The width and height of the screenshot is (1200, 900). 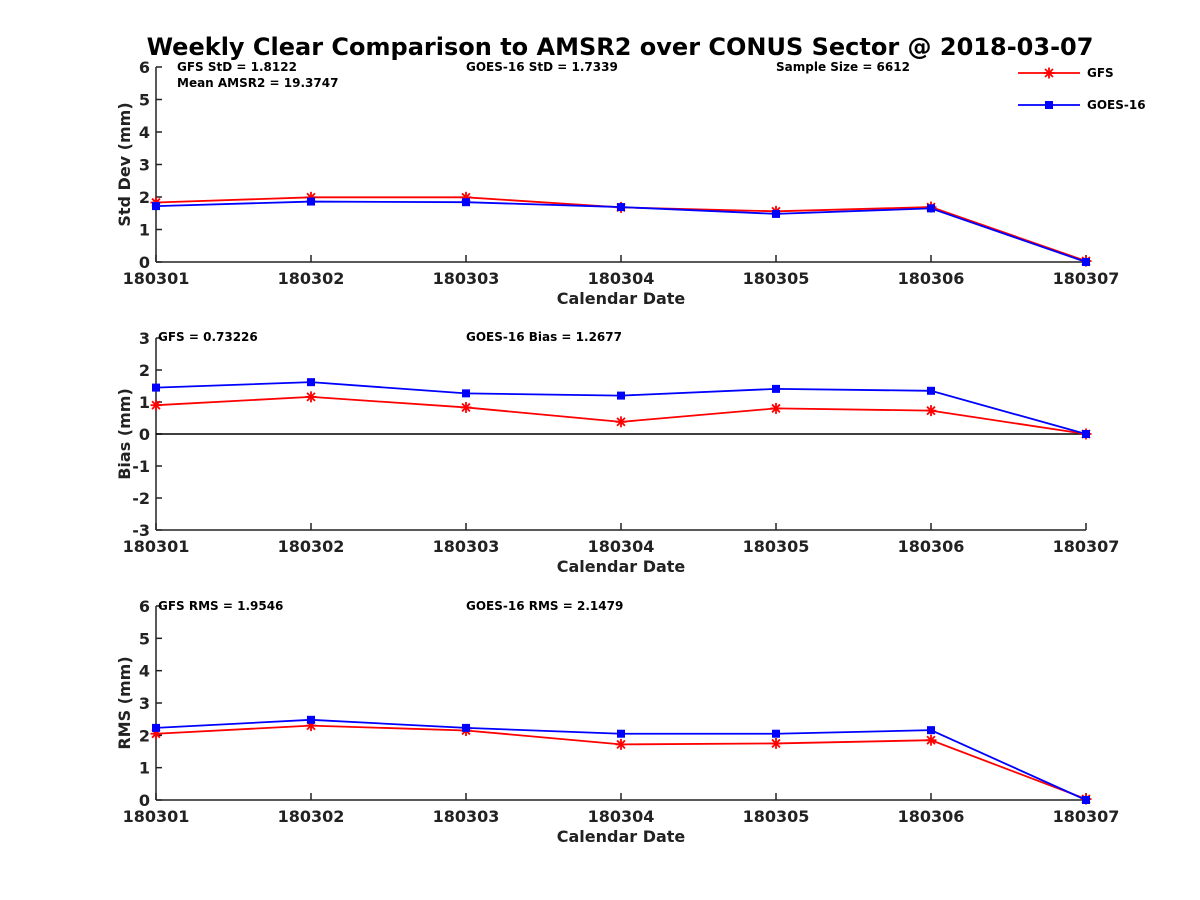 I want to click on y-axis-label: RMS (mm), so click(x=124, y=702).